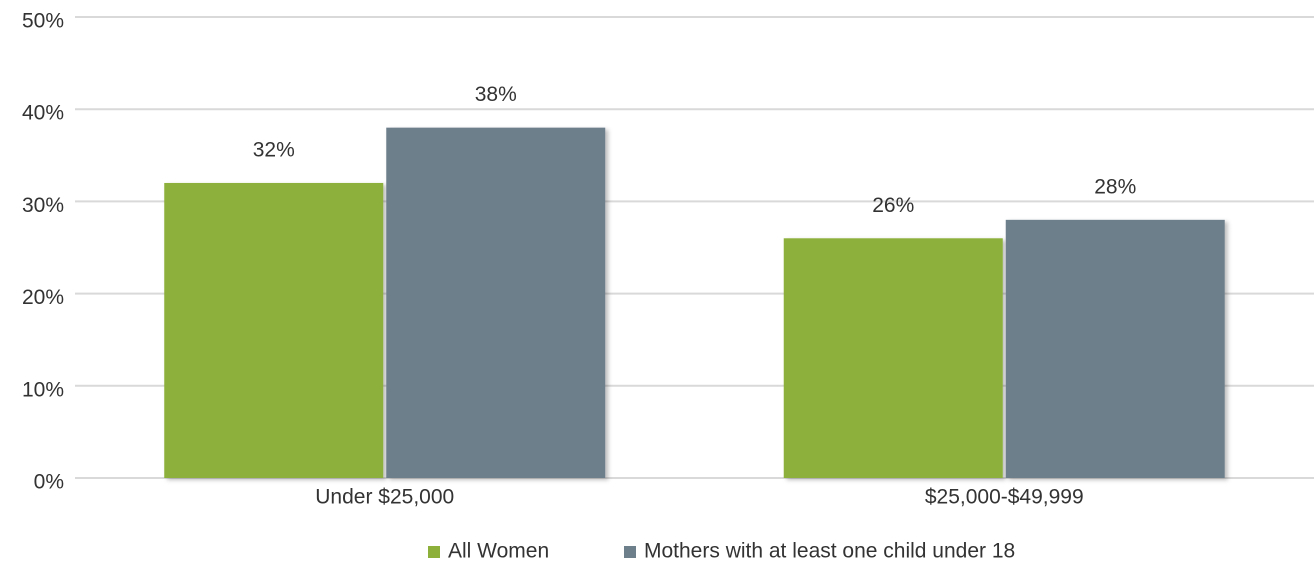 The image size is (1314, 565). What do you see at coordinates (496, 94) in the screenshot?
I see `value-label: 38%` at bounding box center [496, 94].